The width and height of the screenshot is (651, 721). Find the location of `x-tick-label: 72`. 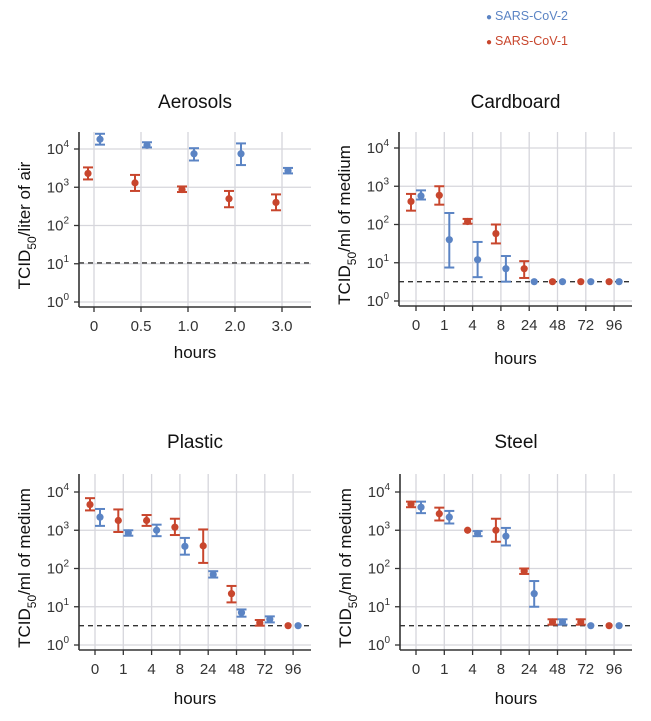

x-tick-label: 72 is located at coordinates (585, 325).